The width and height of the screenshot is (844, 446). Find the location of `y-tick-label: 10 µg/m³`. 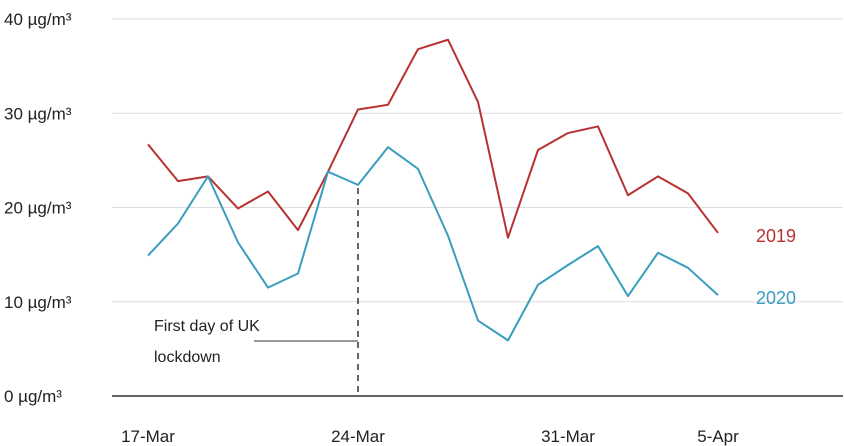

y-tick-label: 10 µg/m³ is located at coordinates (38, 302).